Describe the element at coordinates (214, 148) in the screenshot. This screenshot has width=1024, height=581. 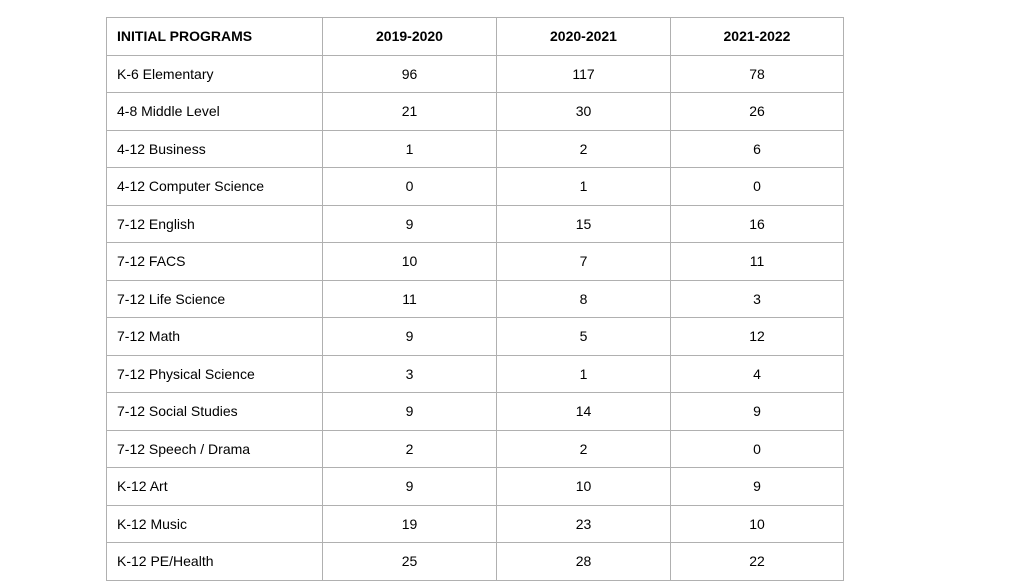
I see `program-name-cell: 4-12 Business` at that location.